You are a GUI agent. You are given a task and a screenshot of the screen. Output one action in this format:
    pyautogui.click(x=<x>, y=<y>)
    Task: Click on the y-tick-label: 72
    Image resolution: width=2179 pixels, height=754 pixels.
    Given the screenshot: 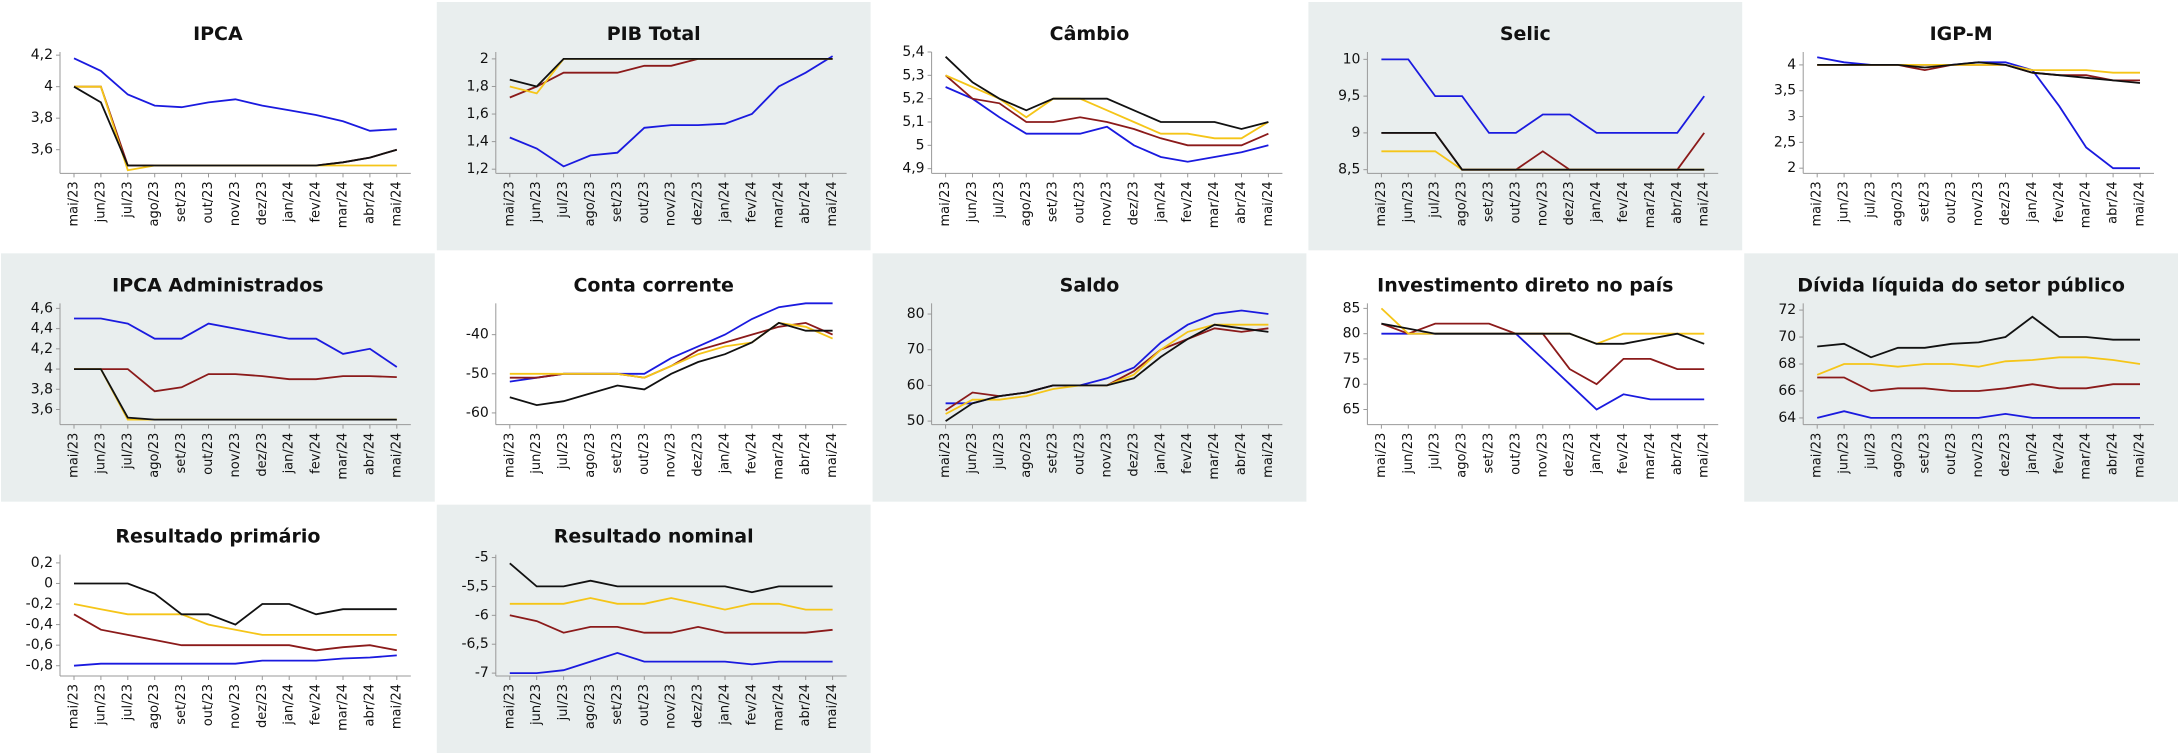 What is the action you would take?
    pyautogui.click(x=1787, y=310)
    